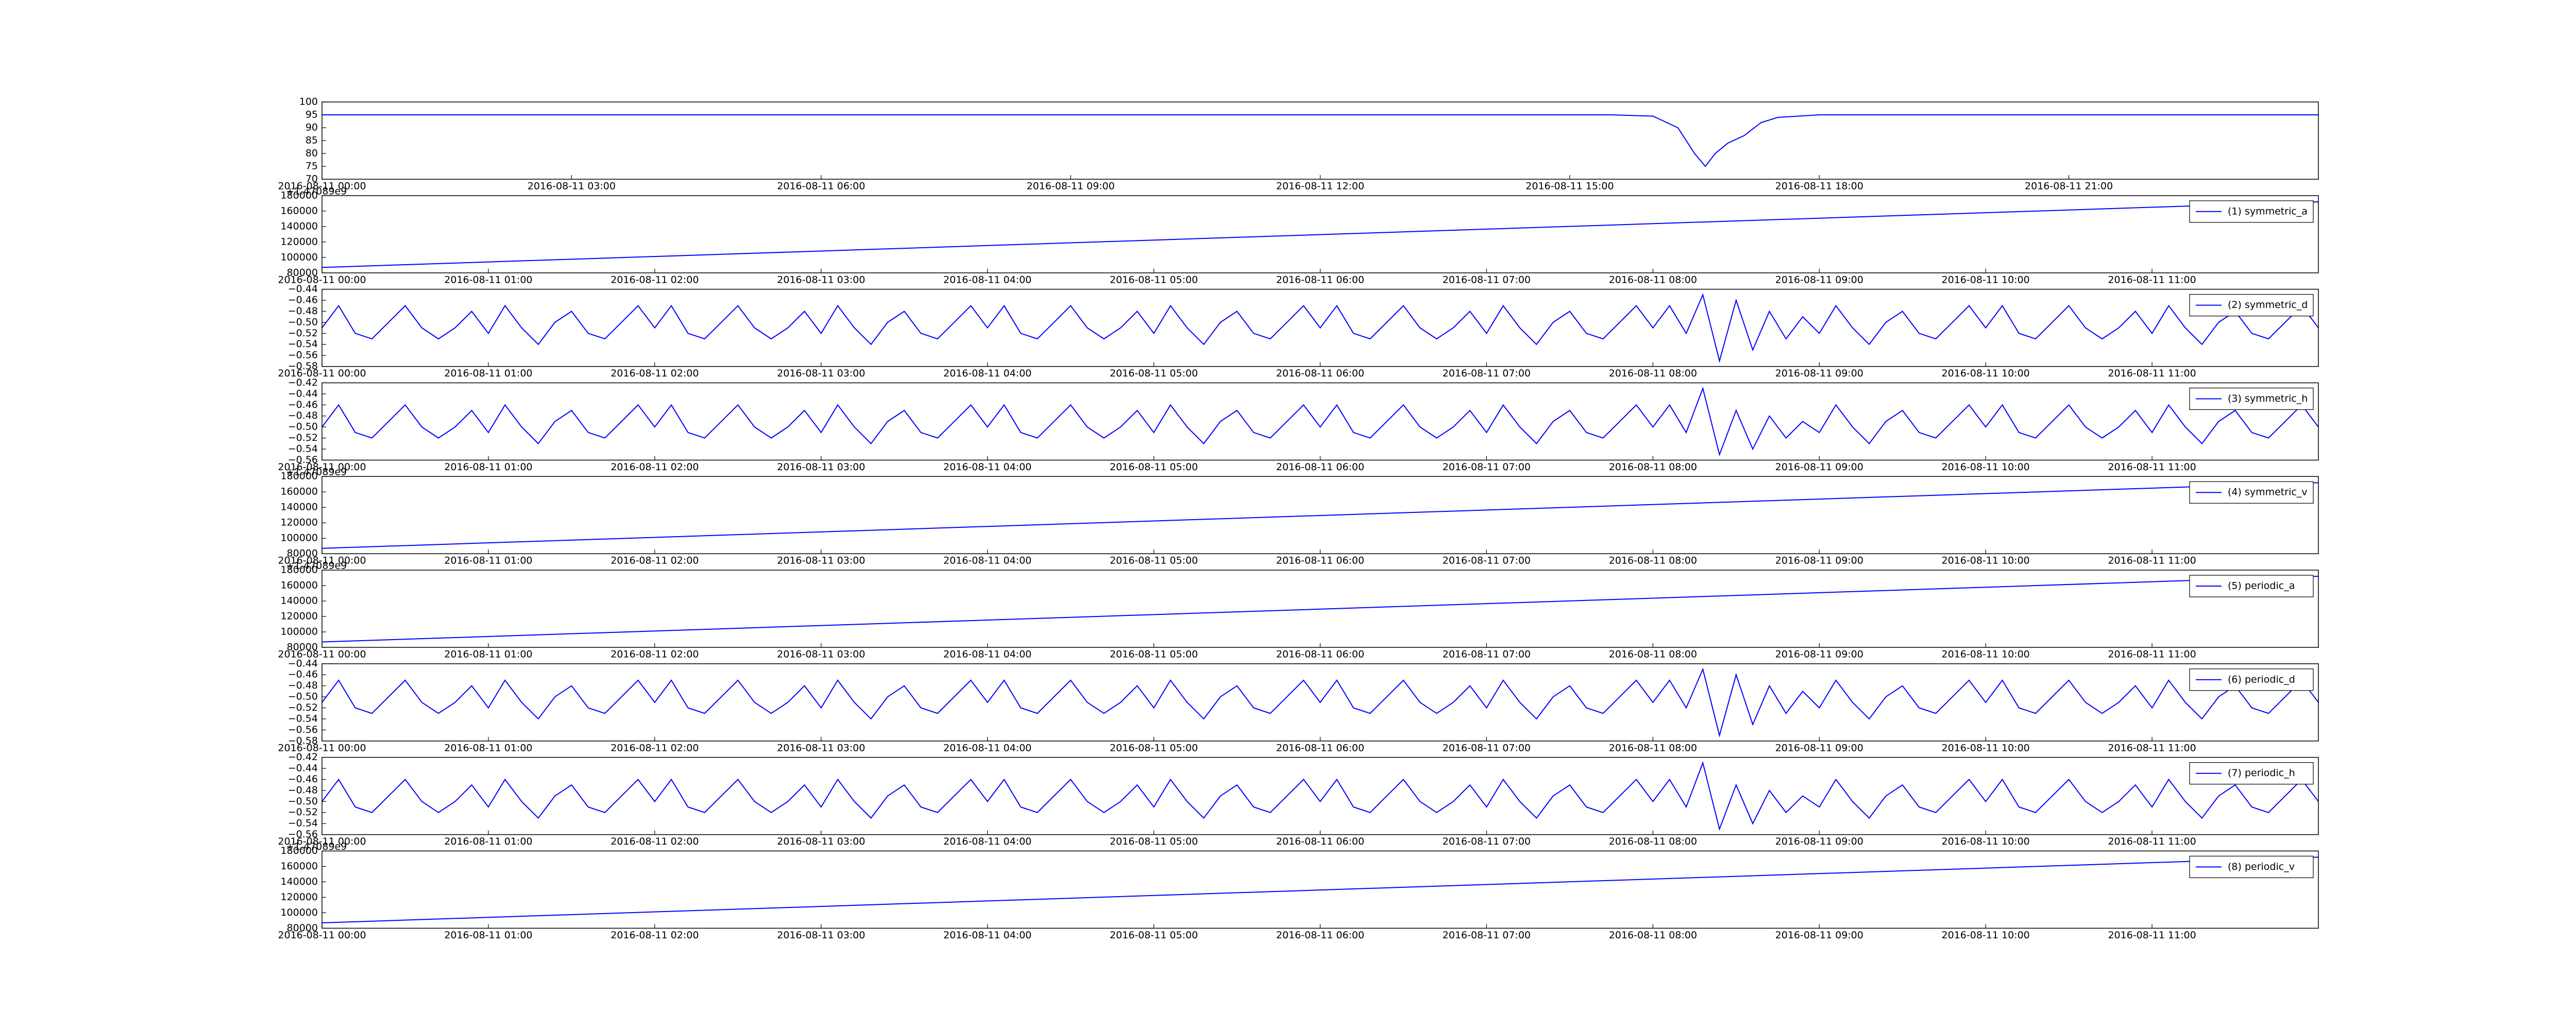  What do you see at coordinates (2069, 187) in the screenshot?
I see `x-tick-label: 2016-08-11 21:00` at bounding box center [2069, 187].